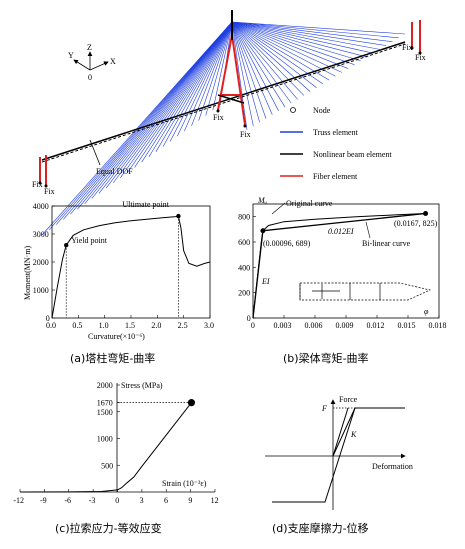 The width and height of the screenshot is (465, 549). I want to click on panel-c-ylabel: Stress (MPa), so click(142, 385).